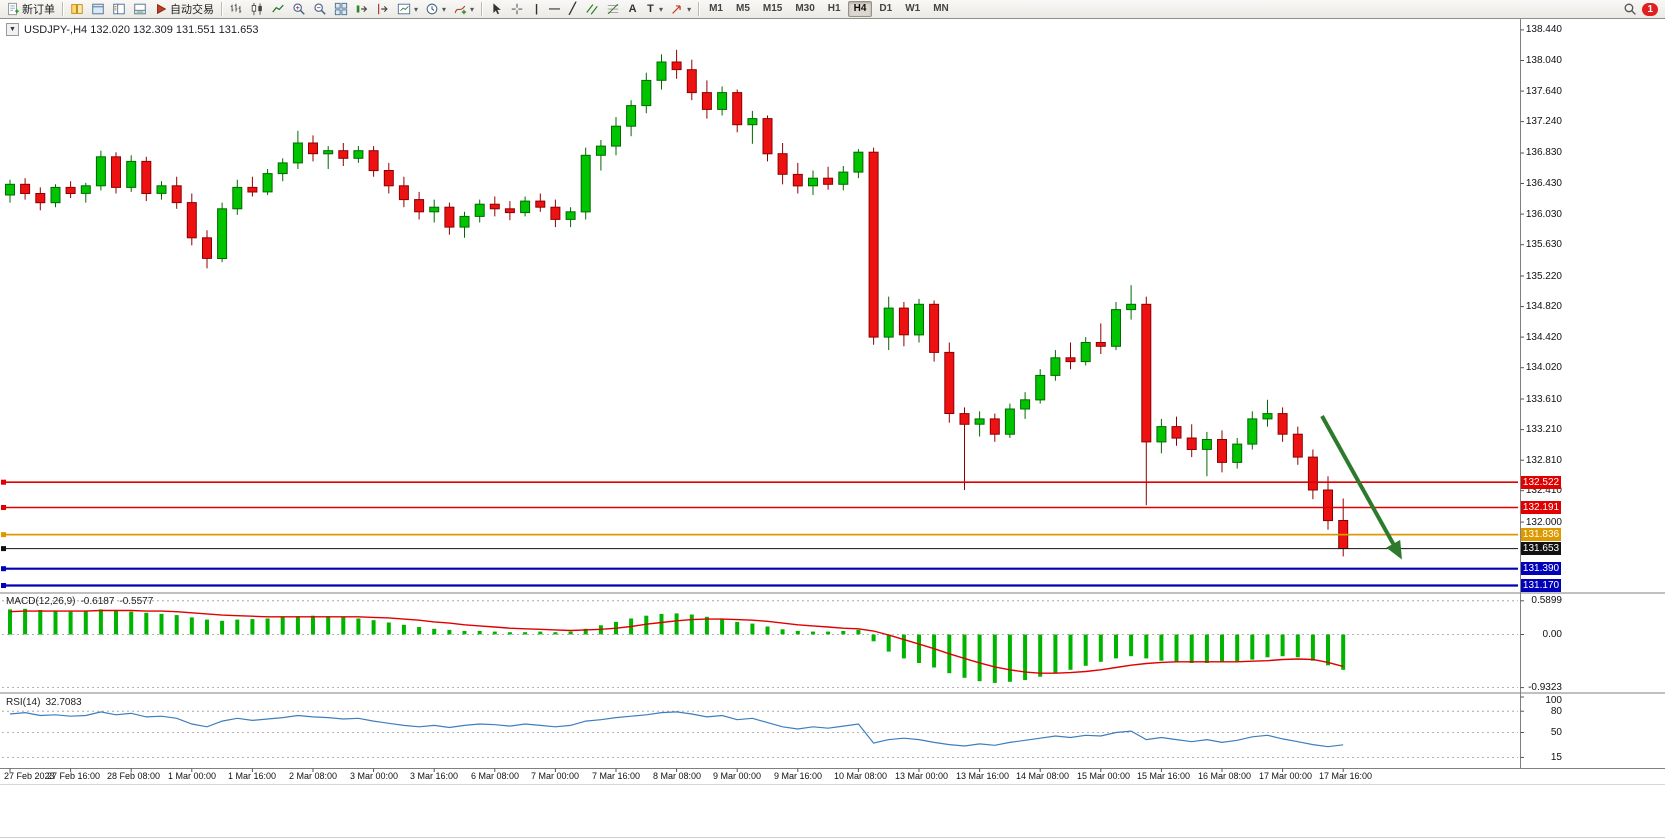 The width and height of the screenshot is (1665, 838). I want to click on auto-scroll-icon, so click(362, 9).